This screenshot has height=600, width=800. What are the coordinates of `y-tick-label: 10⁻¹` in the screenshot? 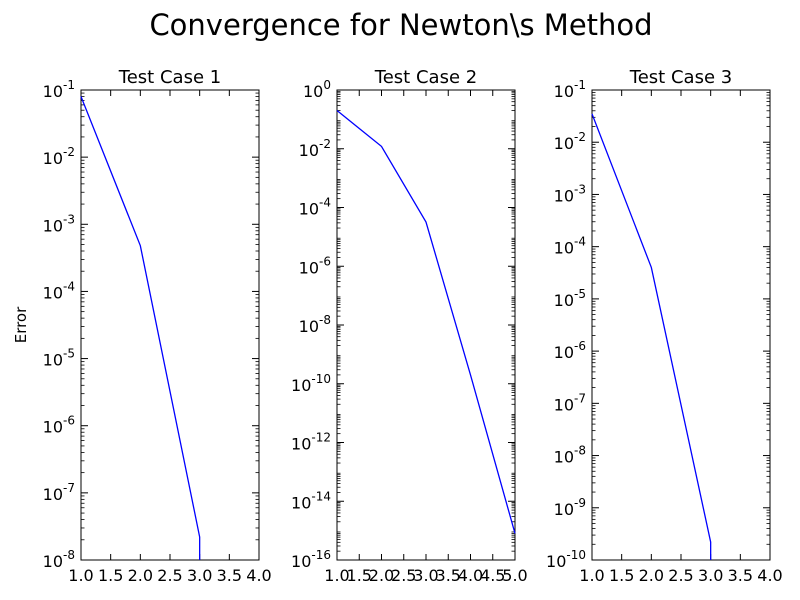 It's located at (59, 89).